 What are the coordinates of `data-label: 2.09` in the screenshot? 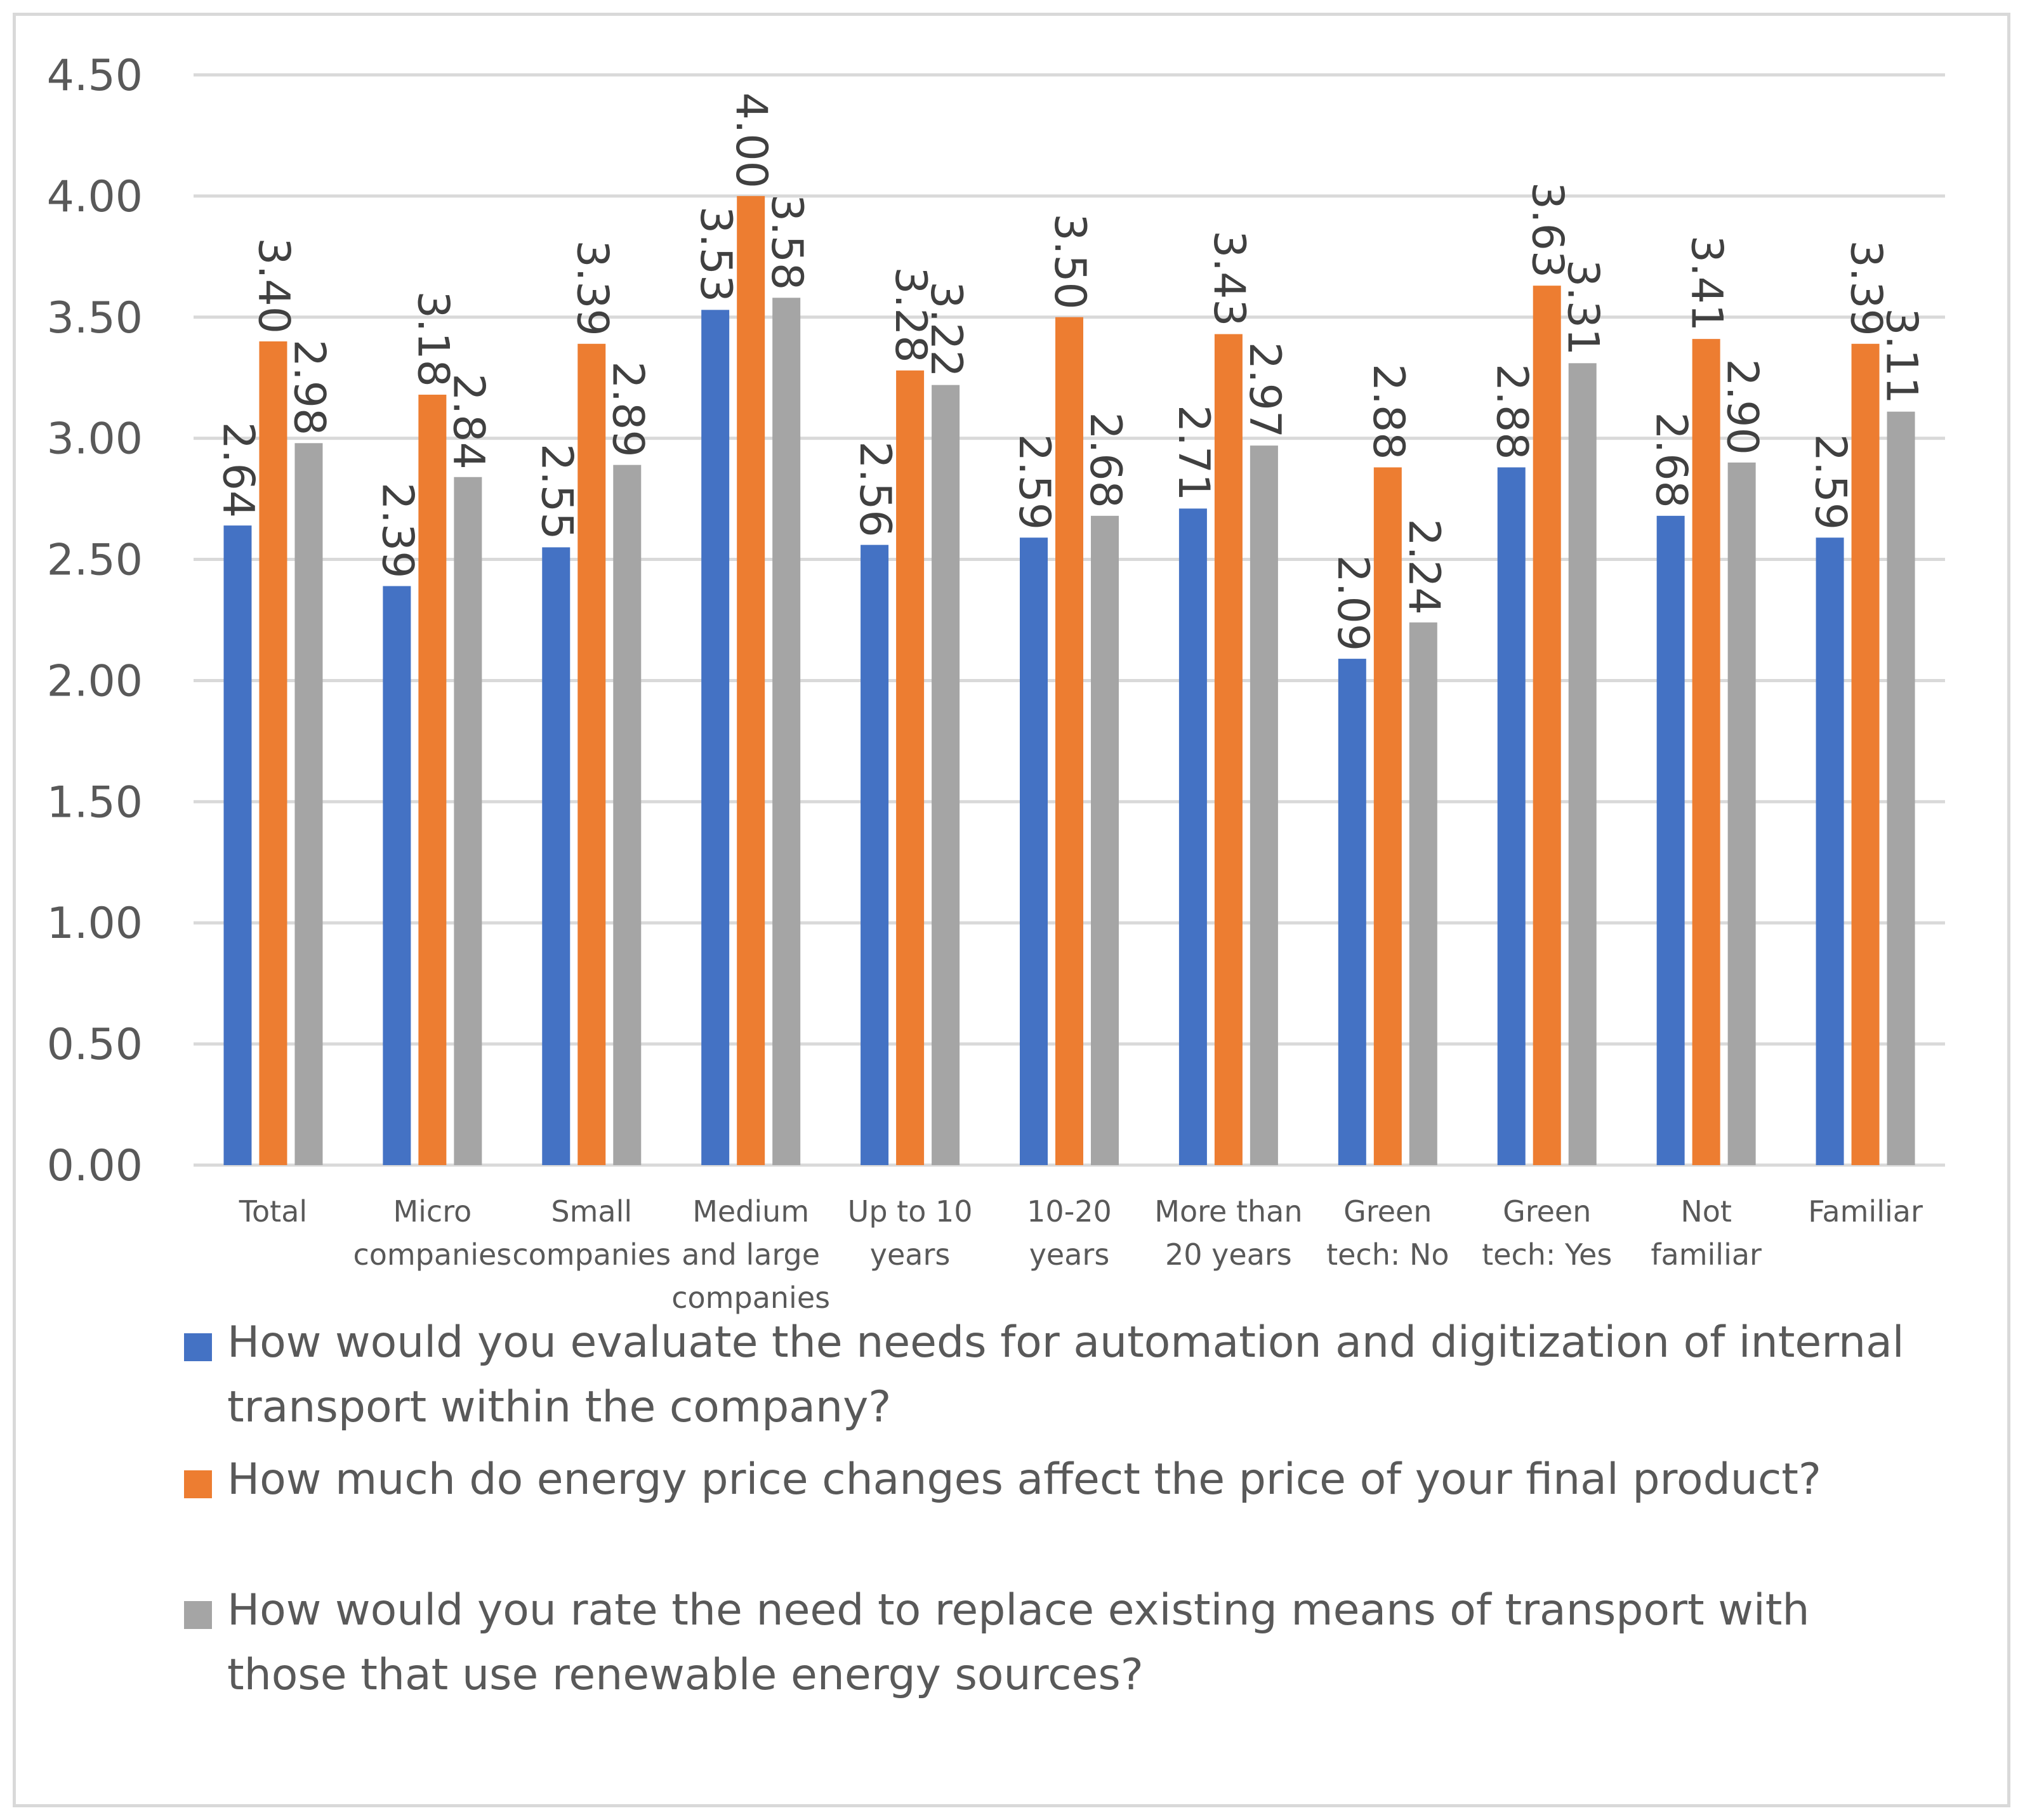 It's located at (1353, 603).